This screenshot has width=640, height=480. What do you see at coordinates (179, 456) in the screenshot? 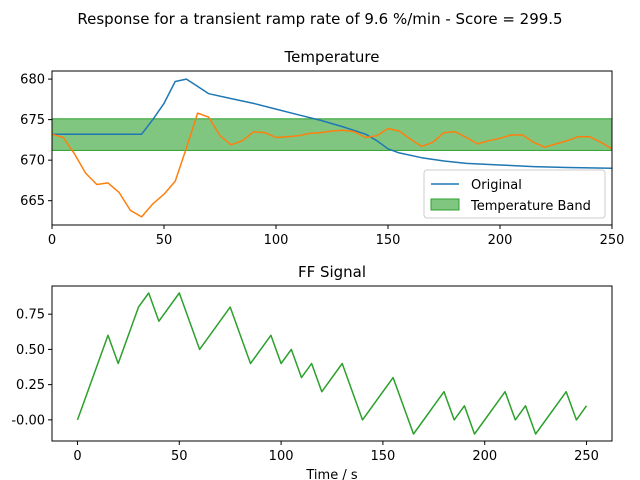
I see `ff-signal-xtick-label: 50` at bounding box center [179, 456].